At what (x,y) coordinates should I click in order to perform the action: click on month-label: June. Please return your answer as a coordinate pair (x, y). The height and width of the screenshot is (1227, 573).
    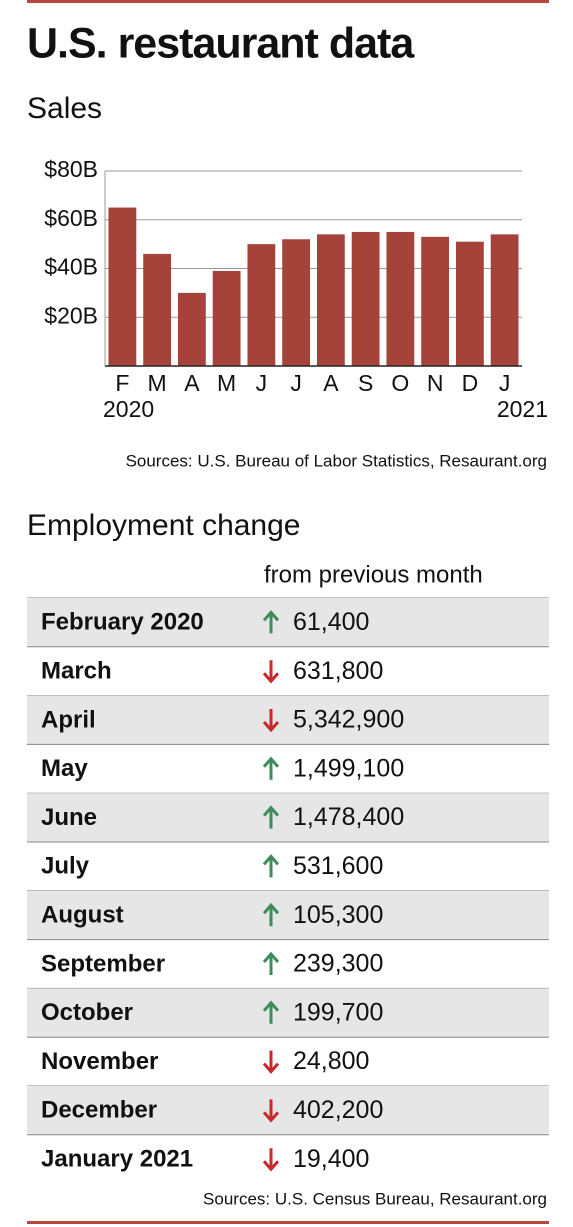
    Looking at the image, I should click on (69, 817).